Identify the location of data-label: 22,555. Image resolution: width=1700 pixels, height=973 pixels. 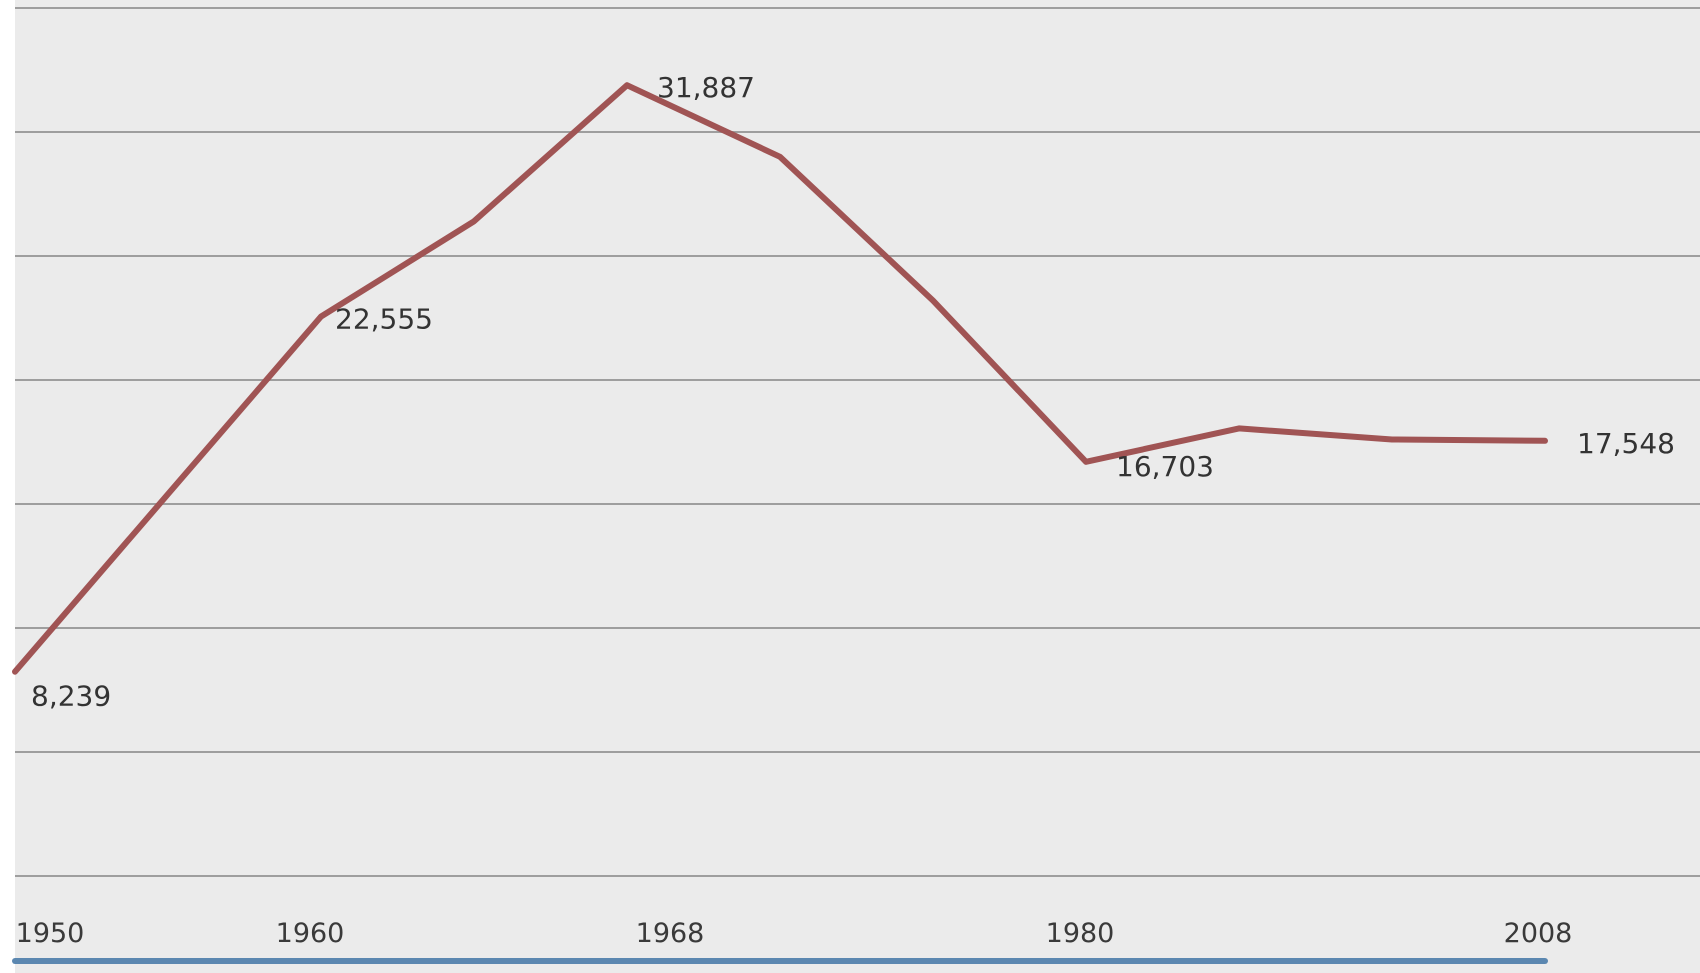
(384, 319).